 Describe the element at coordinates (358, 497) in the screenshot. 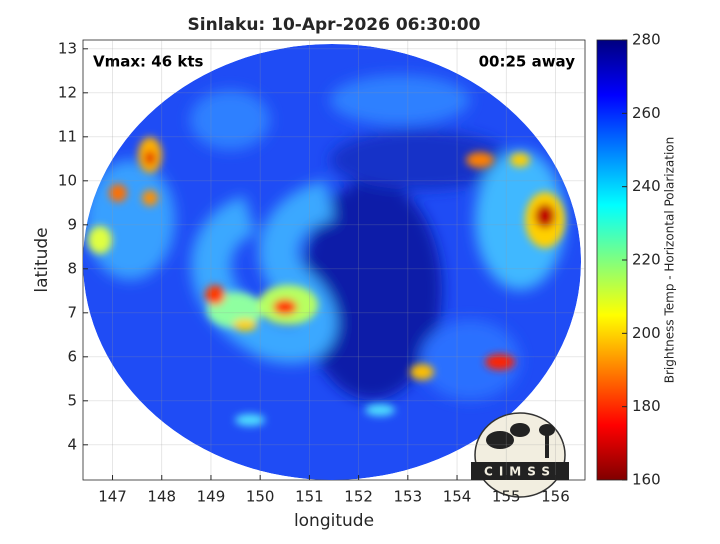

I see `x-tick-label: 152` at that location.